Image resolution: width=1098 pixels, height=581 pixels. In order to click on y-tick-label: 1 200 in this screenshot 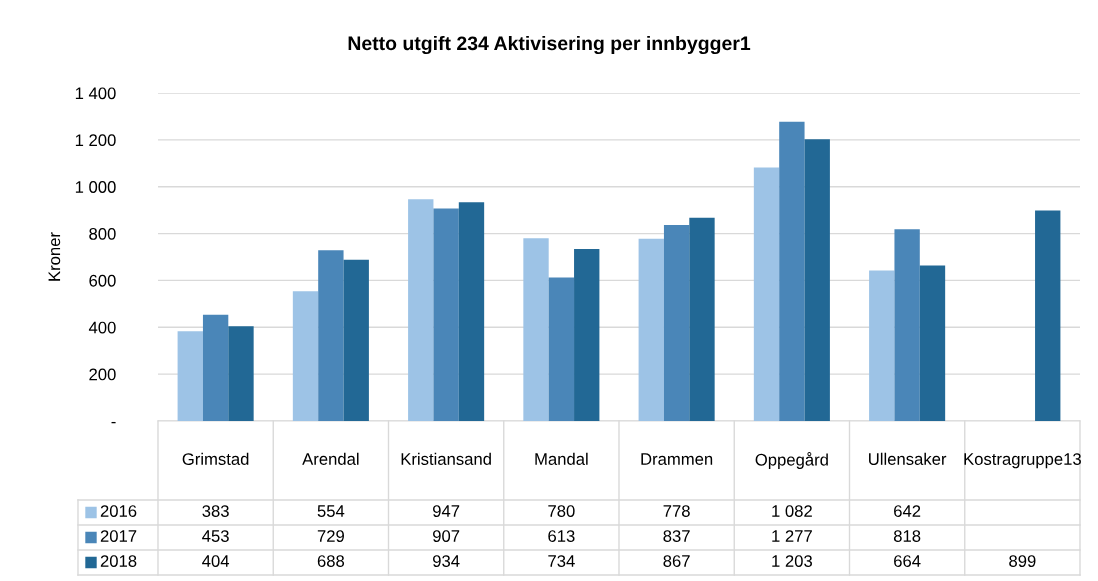, I will do `click(95, 140)`.